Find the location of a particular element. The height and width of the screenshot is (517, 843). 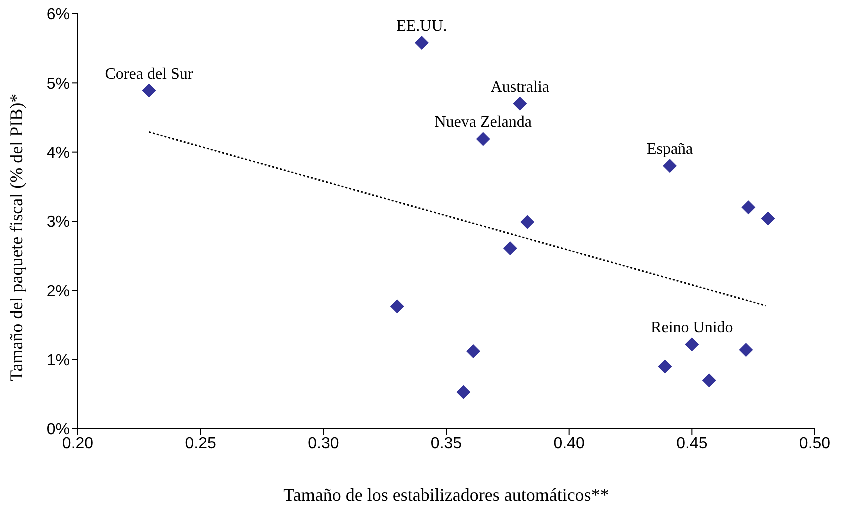

x-tick-label: 0.30 is located at coordinates (324, 443).